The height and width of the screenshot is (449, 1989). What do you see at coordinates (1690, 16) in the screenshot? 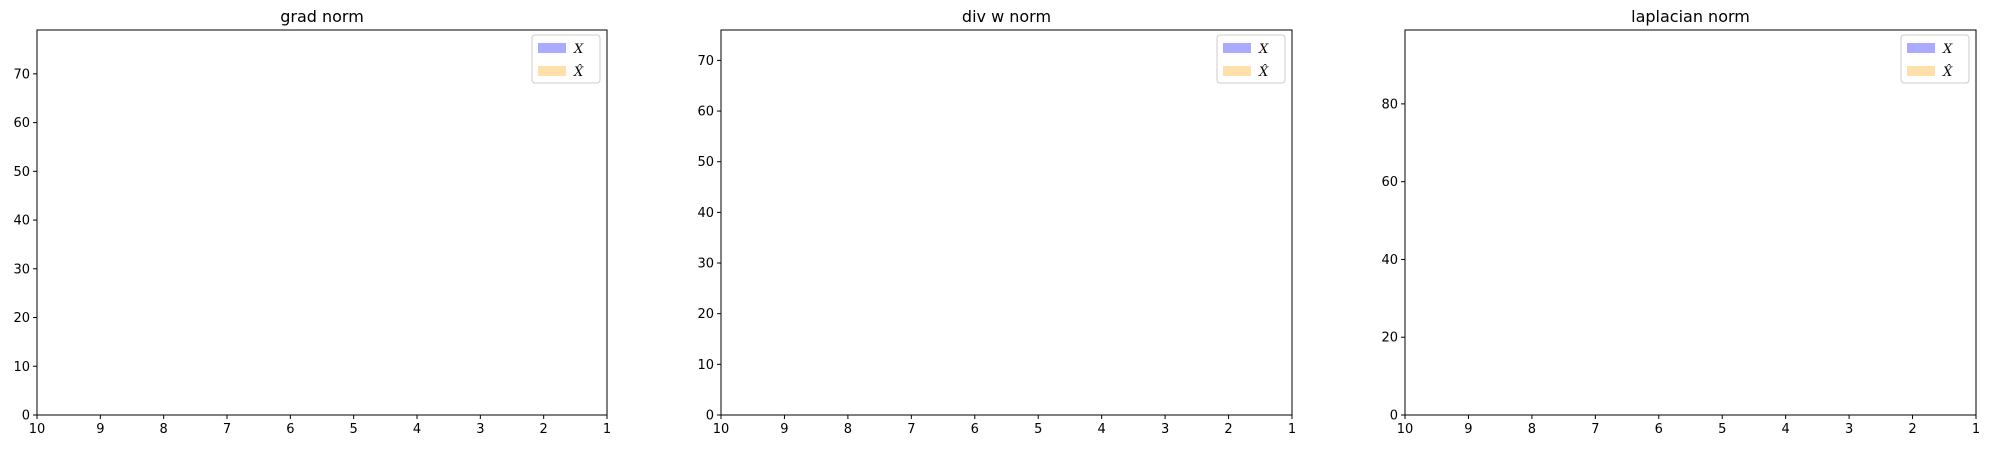
I see `chart-title: laplacian norm` at bounding box center [1690, 16].